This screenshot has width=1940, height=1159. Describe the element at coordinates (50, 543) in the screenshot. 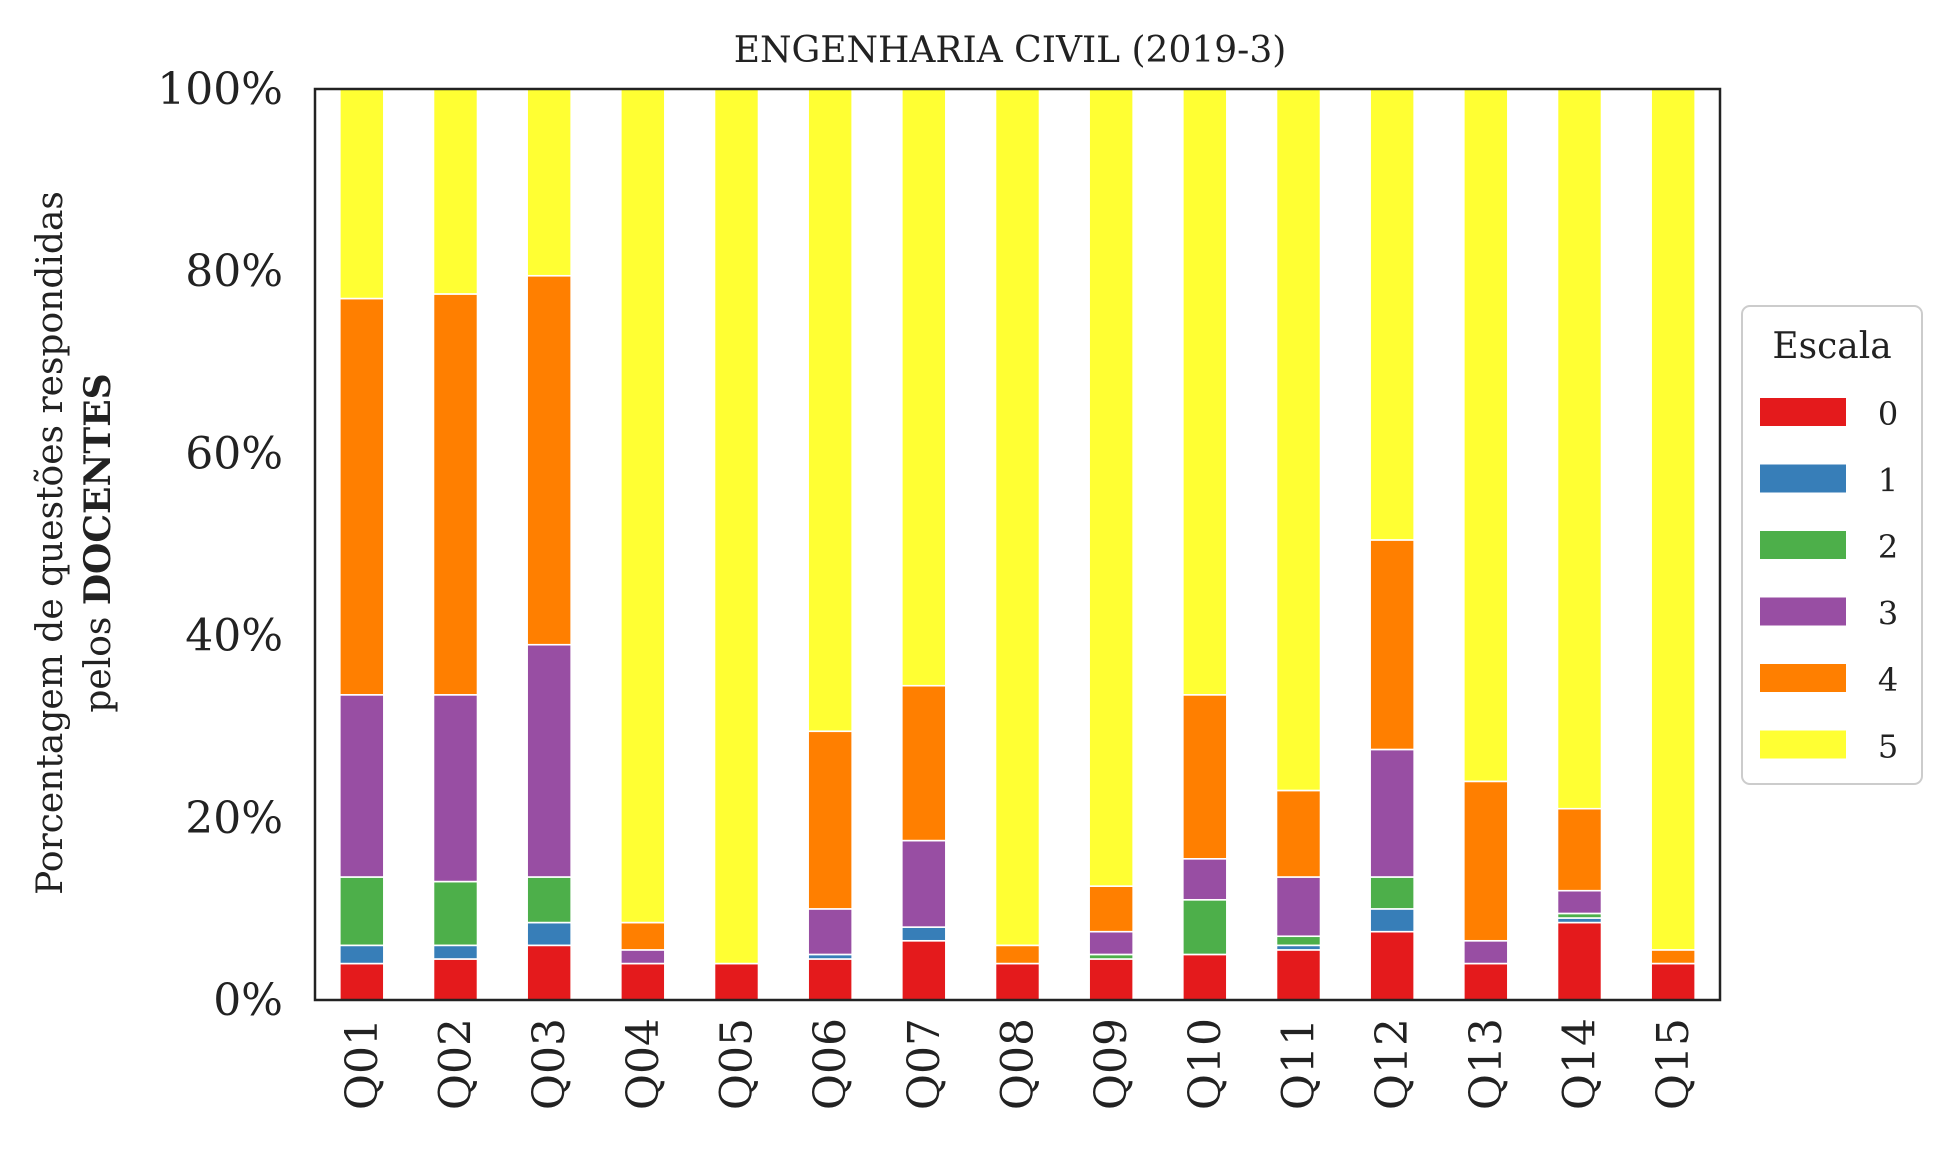

I see `y-axis-label-line1: Porcentagem de questões respondidas` at that location.